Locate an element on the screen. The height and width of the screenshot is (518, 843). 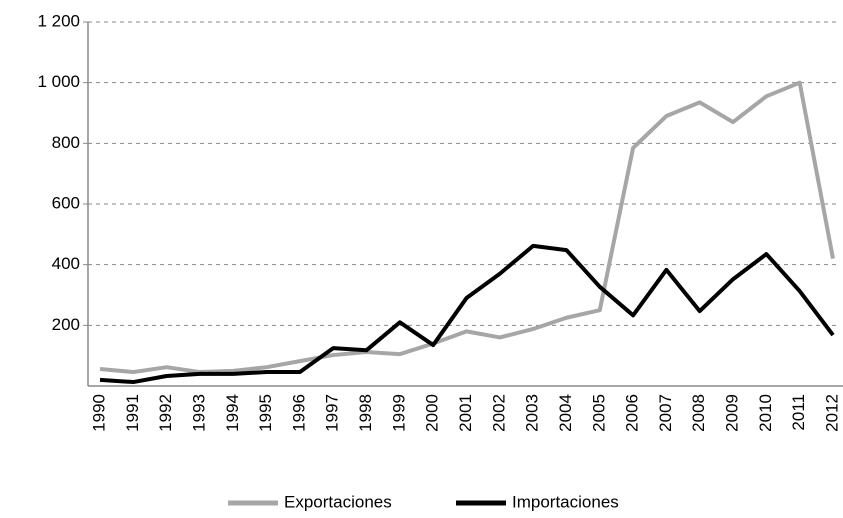
x-tick-label: 2003 is located at coordinates (532, 413).